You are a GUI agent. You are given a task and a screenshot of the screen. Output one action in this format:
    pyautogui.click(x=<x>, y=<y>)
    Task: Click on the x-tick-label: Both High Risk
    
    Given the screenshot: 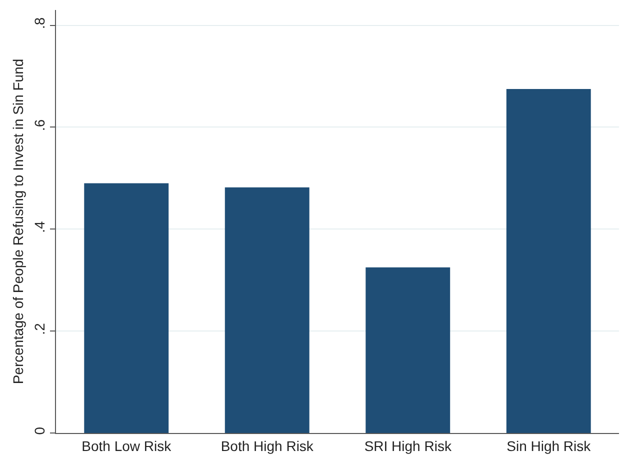 What is the action you would take?
    pyautogui.click(x=267, y=446)
    